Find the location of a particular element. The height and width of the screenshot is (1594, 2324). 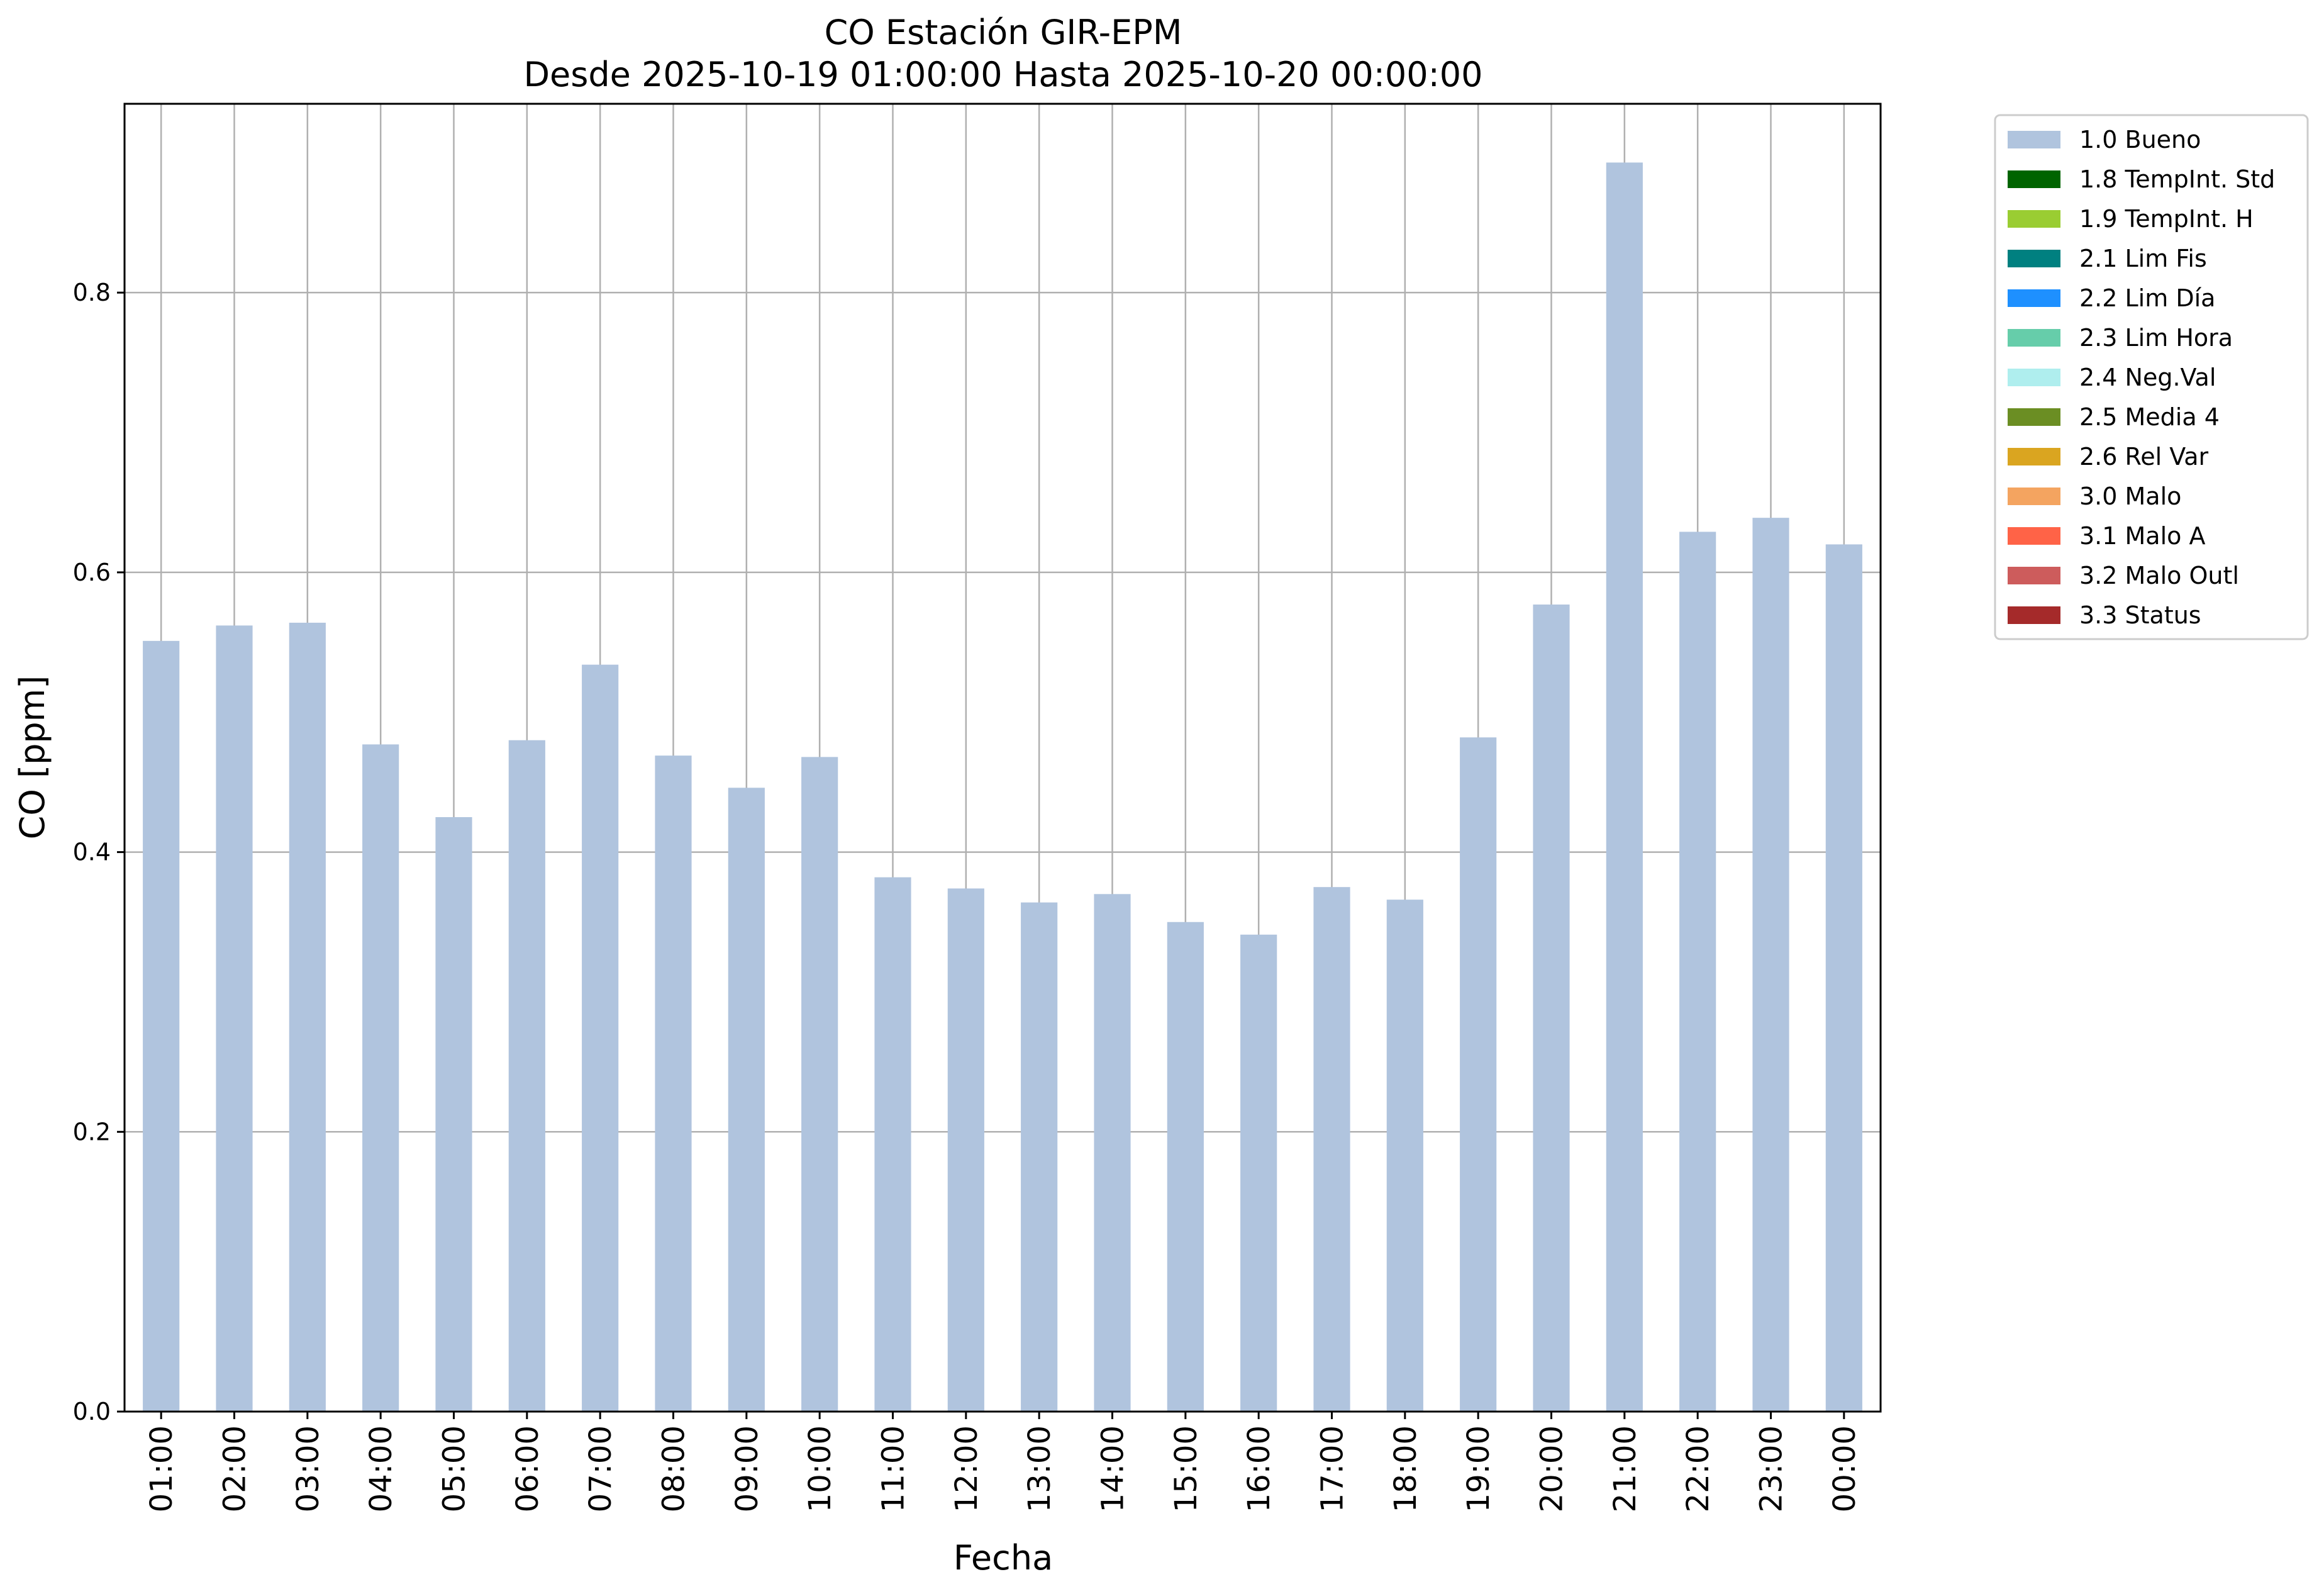

y-tick-label: 0.0 is located at coordinates (92, 1411).